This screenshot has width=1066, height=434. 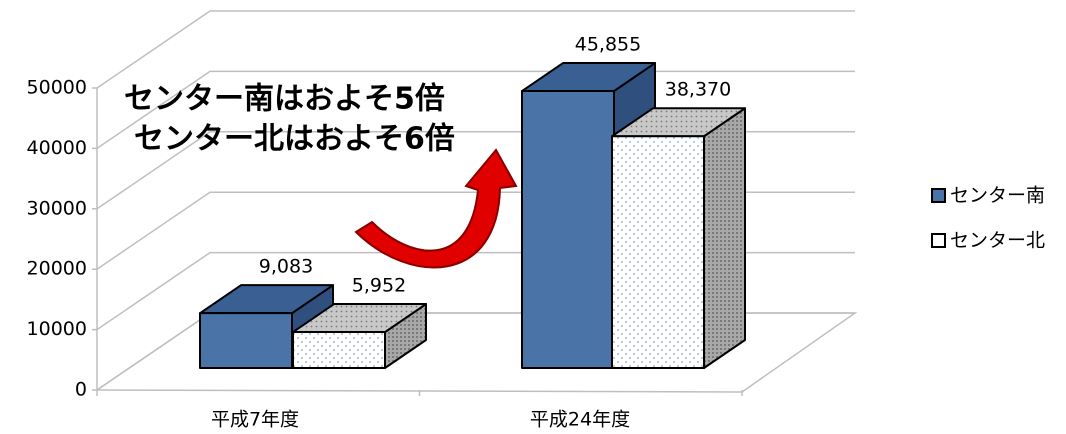 I want to click on y-tick-label: 20000, so click(x=57, y=269).